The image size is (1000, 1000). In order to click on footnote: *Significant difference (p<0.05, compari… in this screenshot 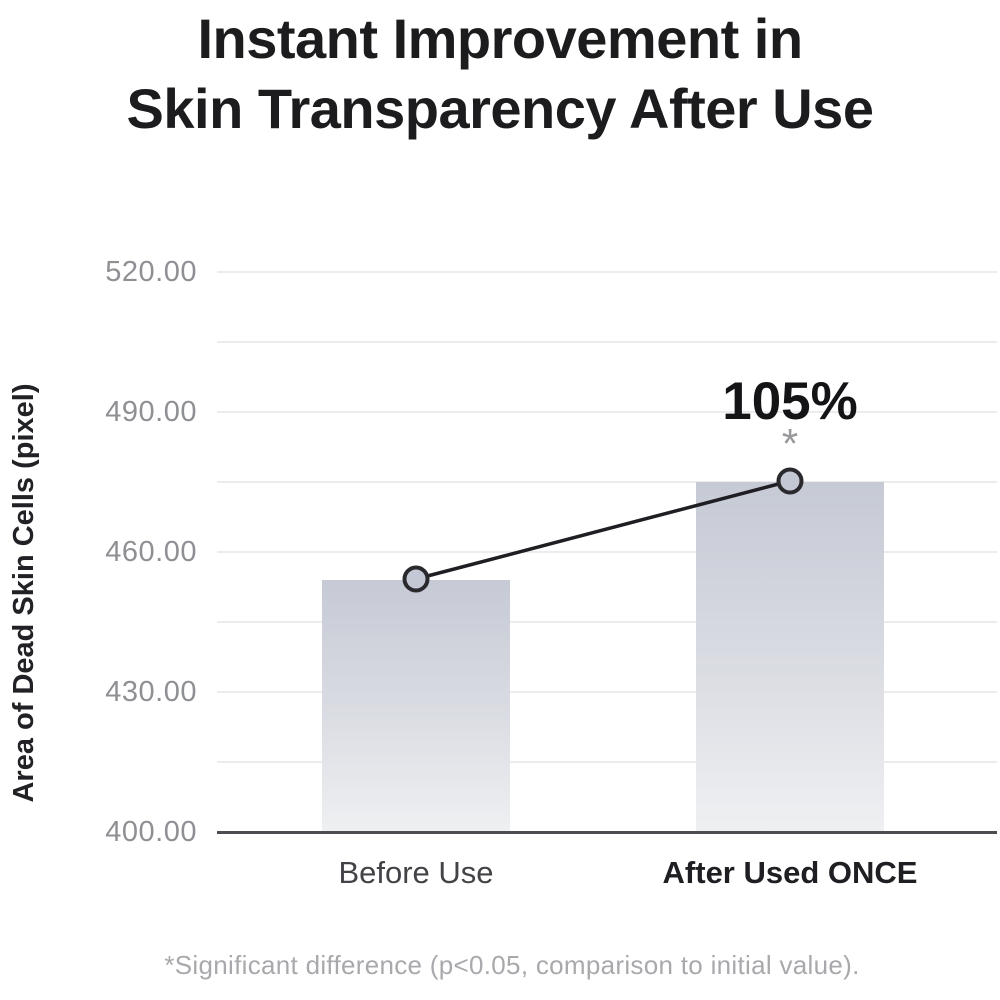, I will do `click(512, 965)`.